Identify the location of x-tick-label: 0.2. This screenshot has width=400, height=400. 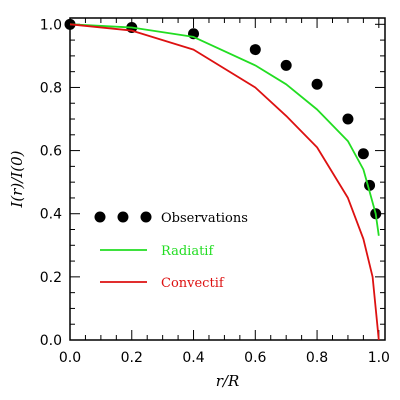
(132, 358).